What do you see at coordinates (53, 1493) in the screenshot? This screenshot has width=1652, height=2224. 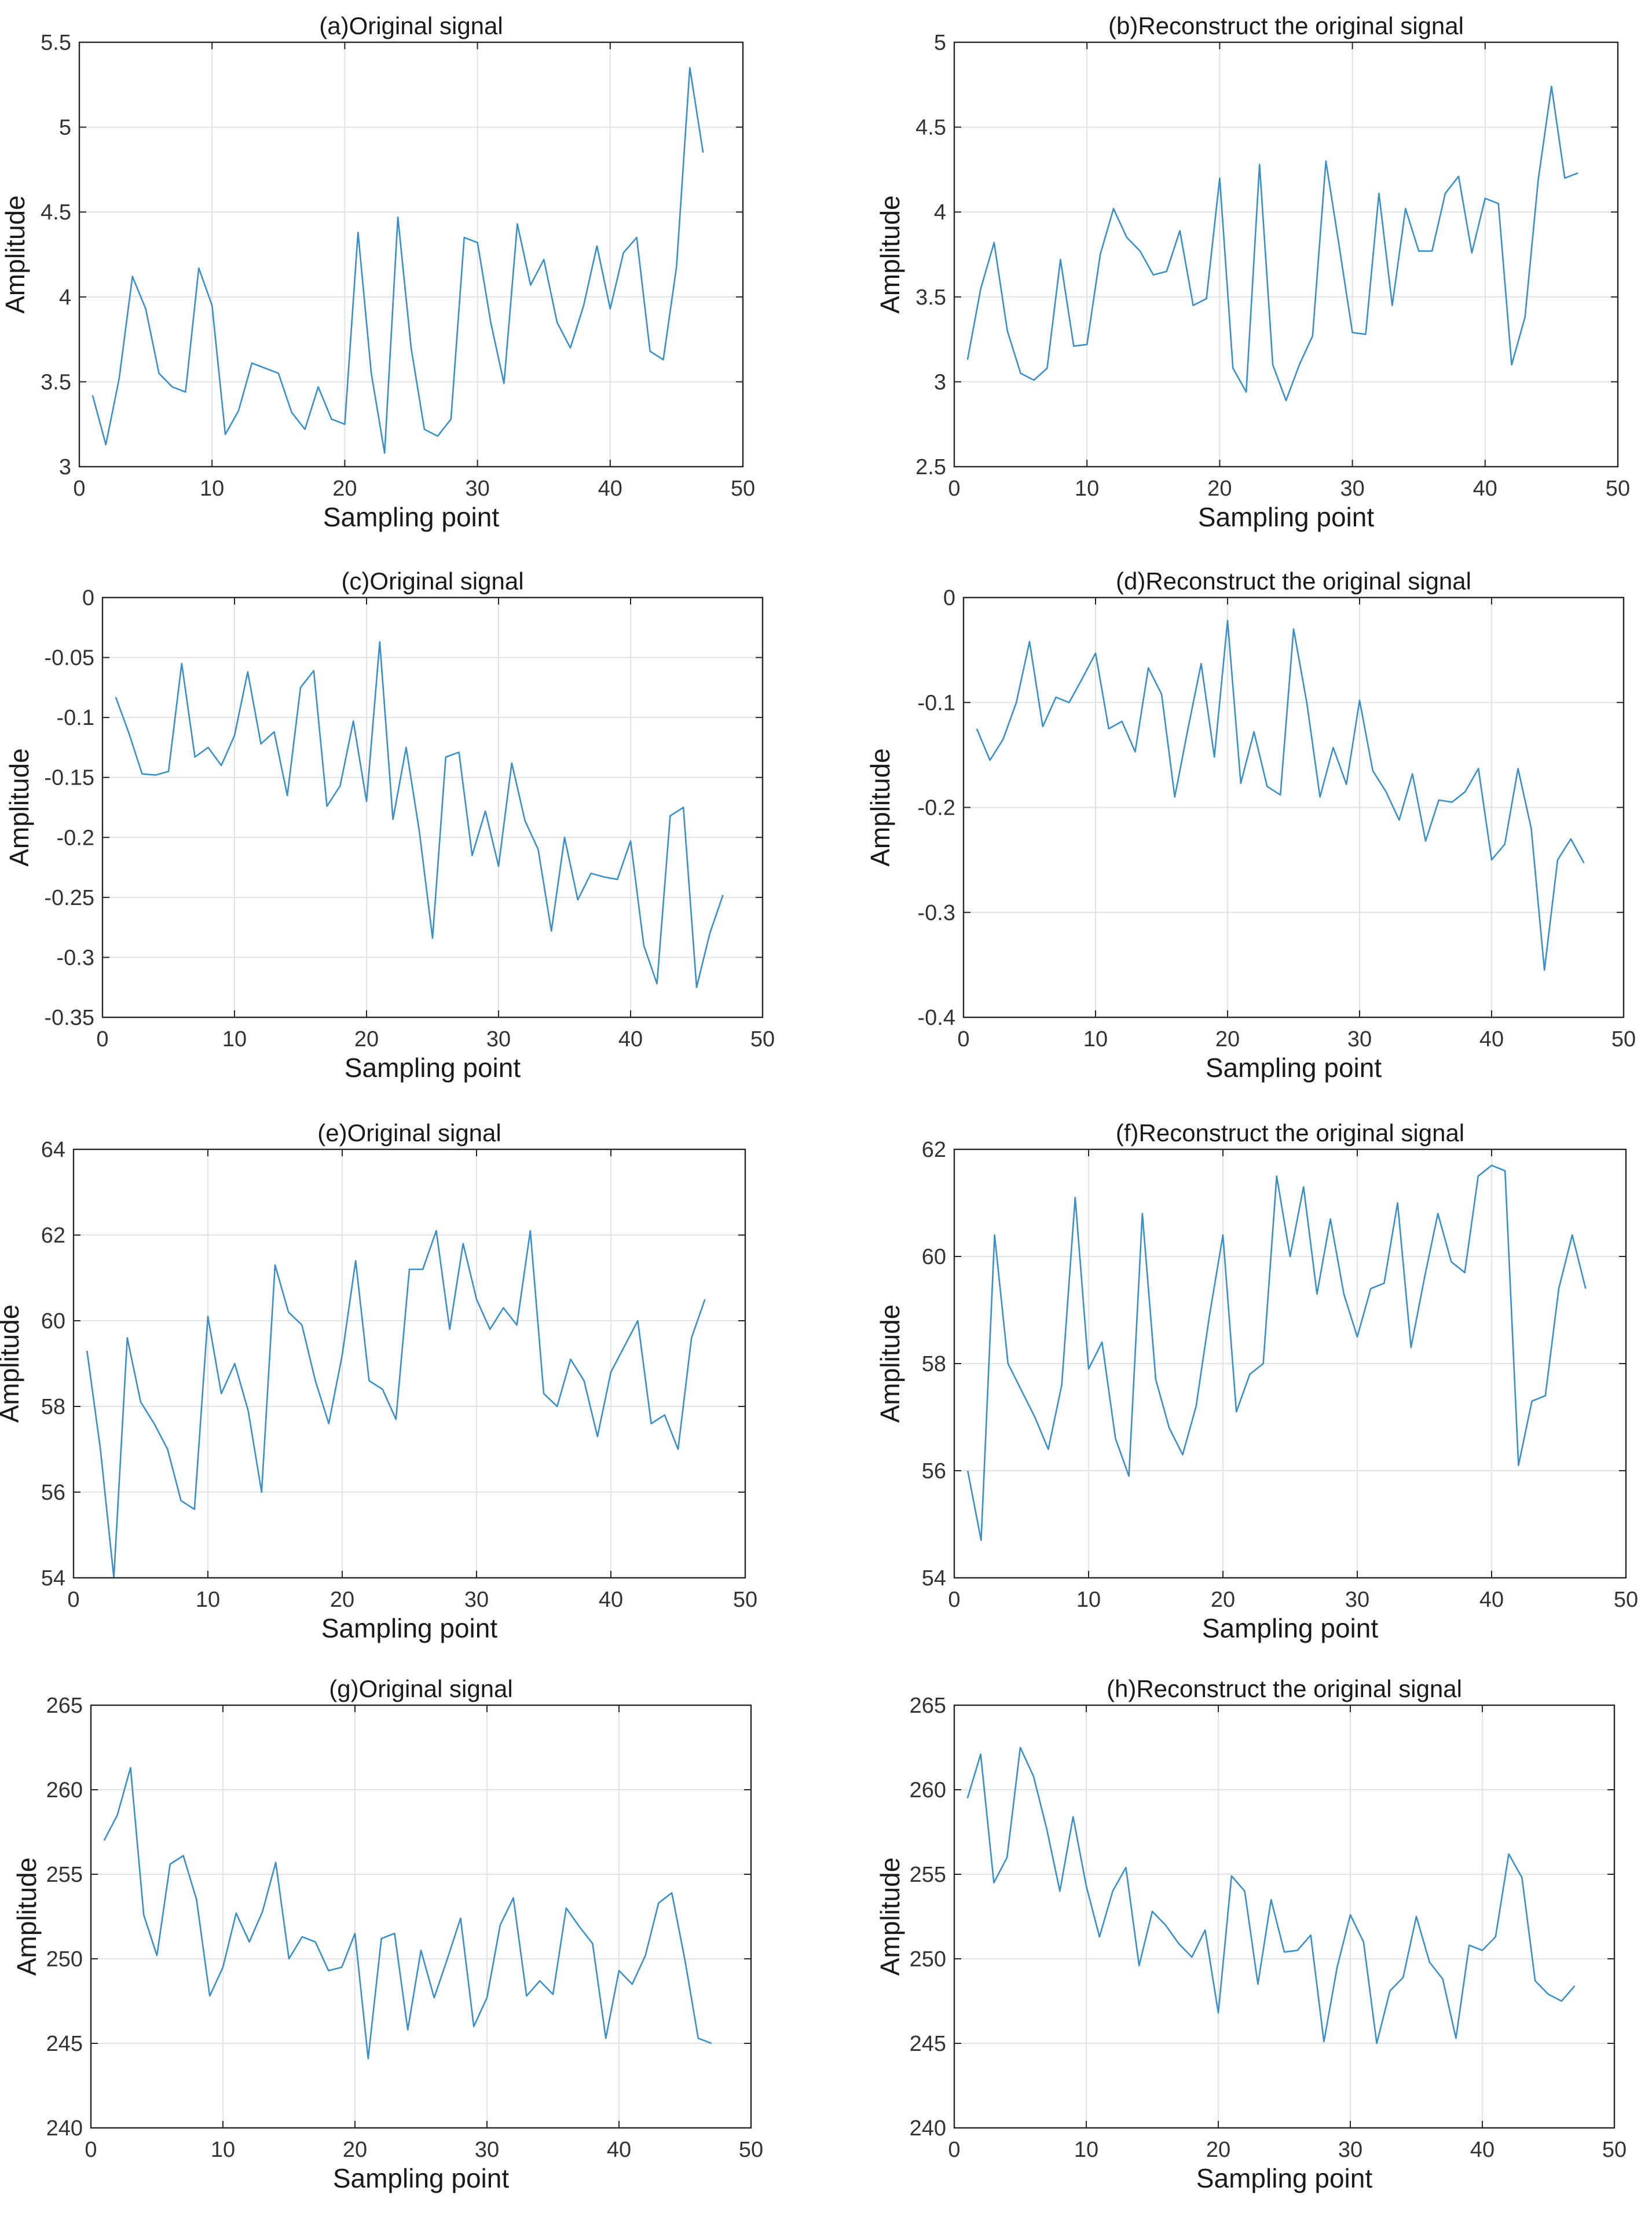 I see `y-tick-label-e: 56` at bounding box center [53, 1493].